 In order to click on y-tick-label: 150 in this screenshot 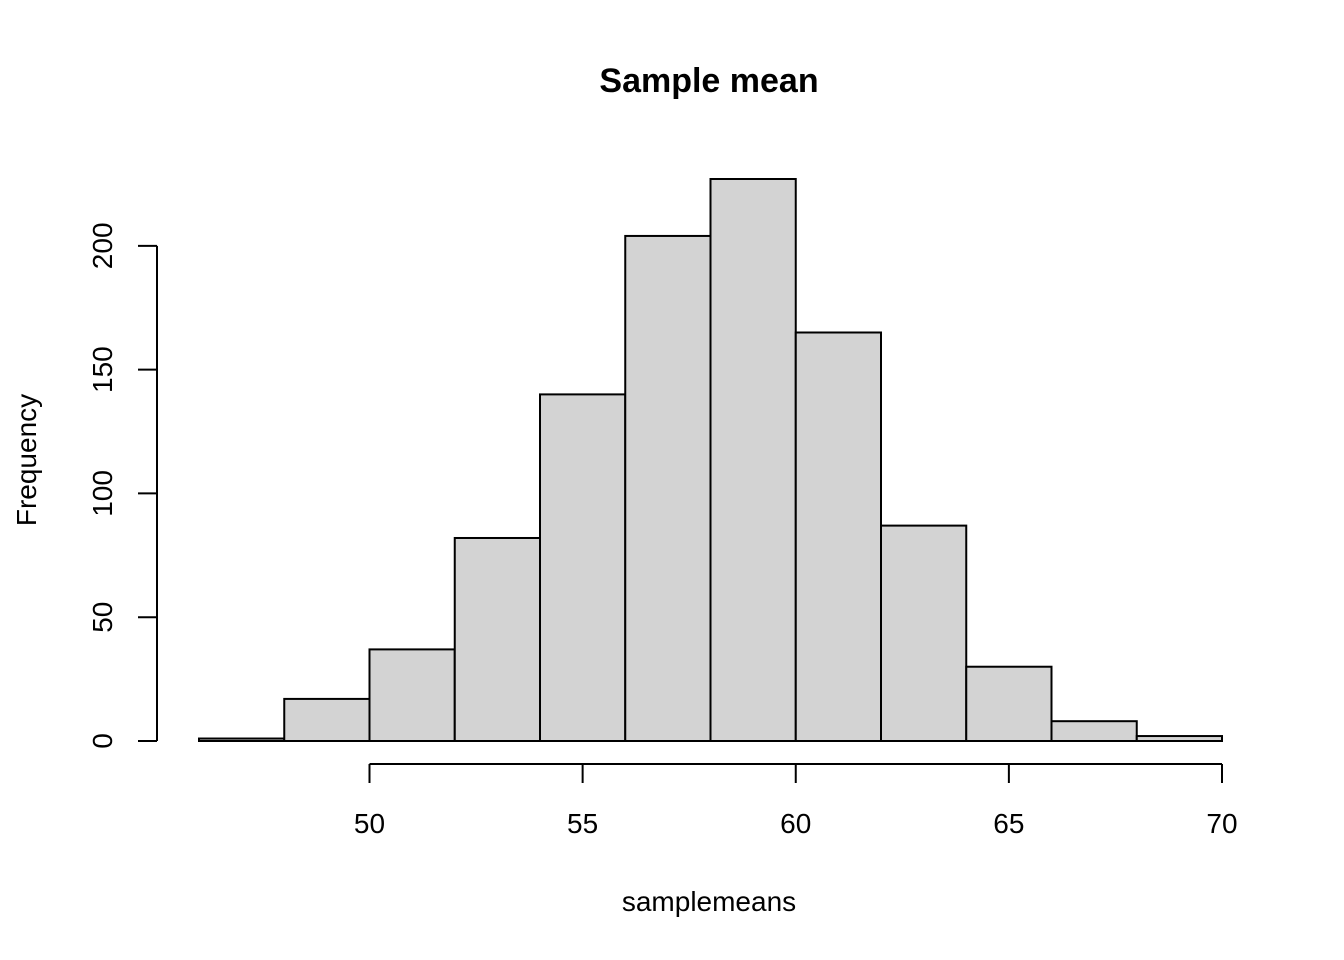, I will do `click(102, 369)`.